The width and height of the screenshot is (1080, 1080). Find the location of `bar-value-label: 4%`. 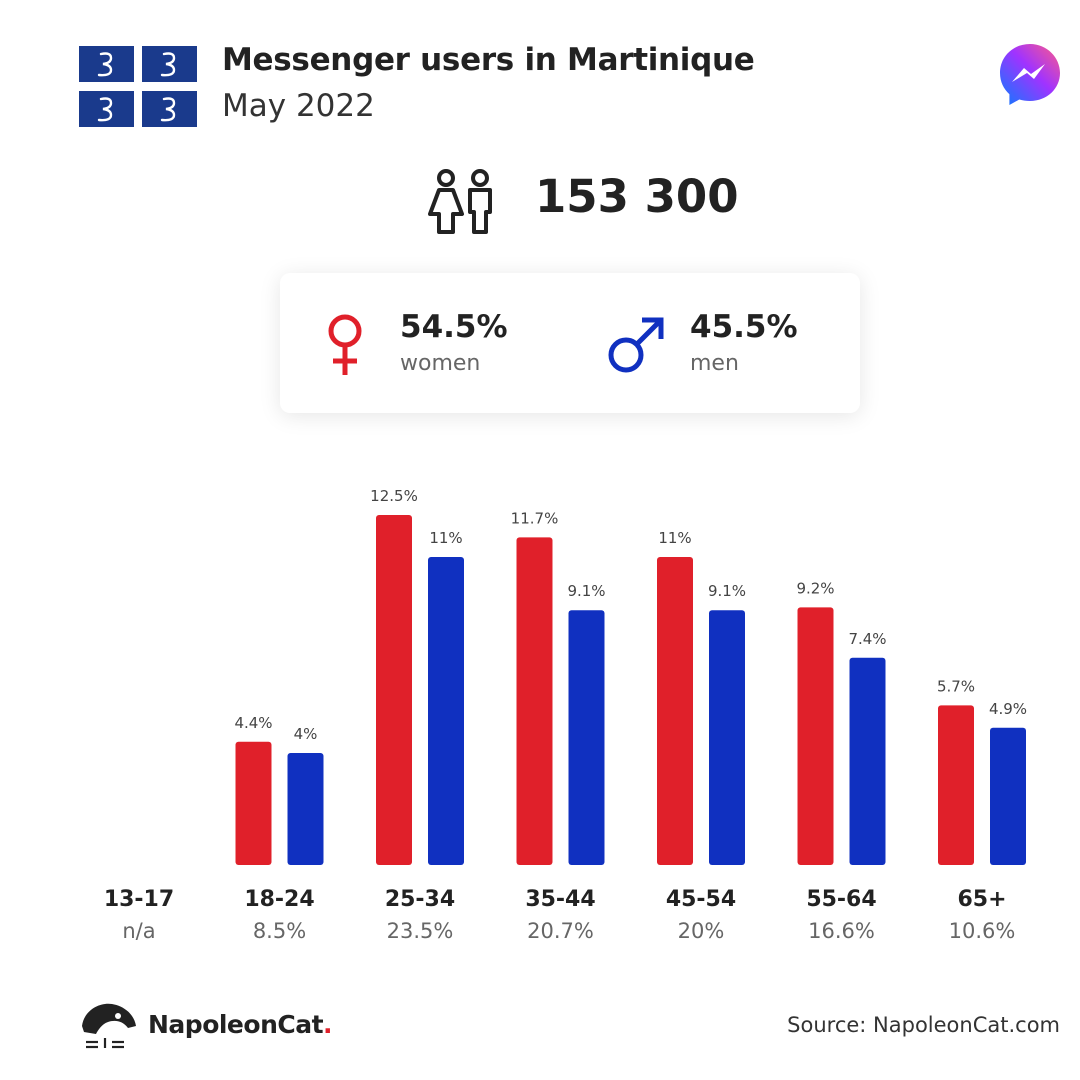

bar-value-label: 4% is located at coordinates (306, 734).